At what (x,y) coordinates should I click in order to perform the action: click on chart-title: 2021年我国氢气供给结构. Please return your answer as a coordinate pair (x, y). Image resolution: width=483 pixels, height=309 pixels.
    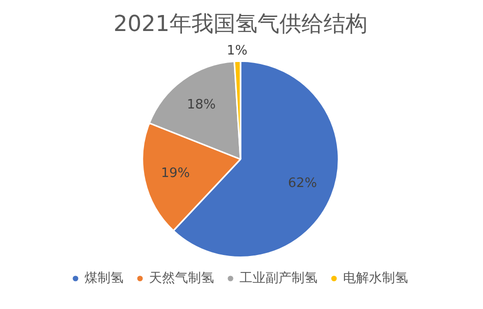
    Looking at the image, I should click on (241, 24).